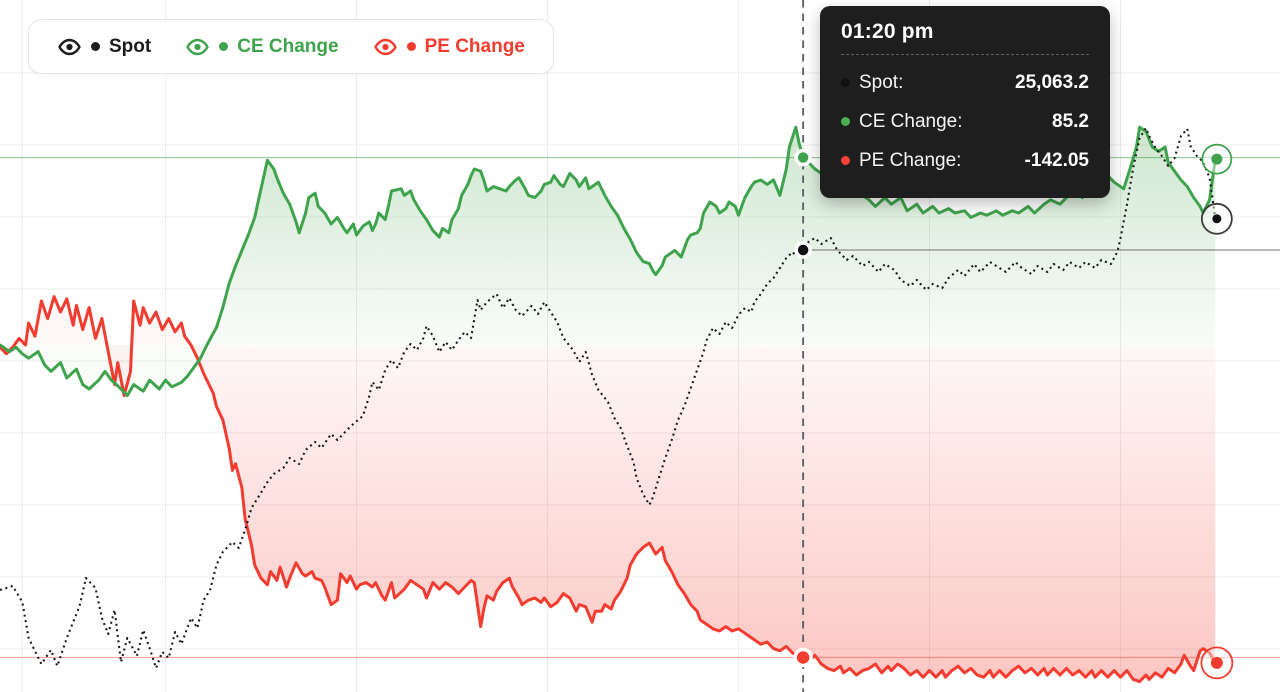 The height and width of the screenshot is (692, 1280). Describe the element at coordinates (965, 121) in the screenshot. I see `tooltip-row-ce-change: CE Change: 85.2` at that location.